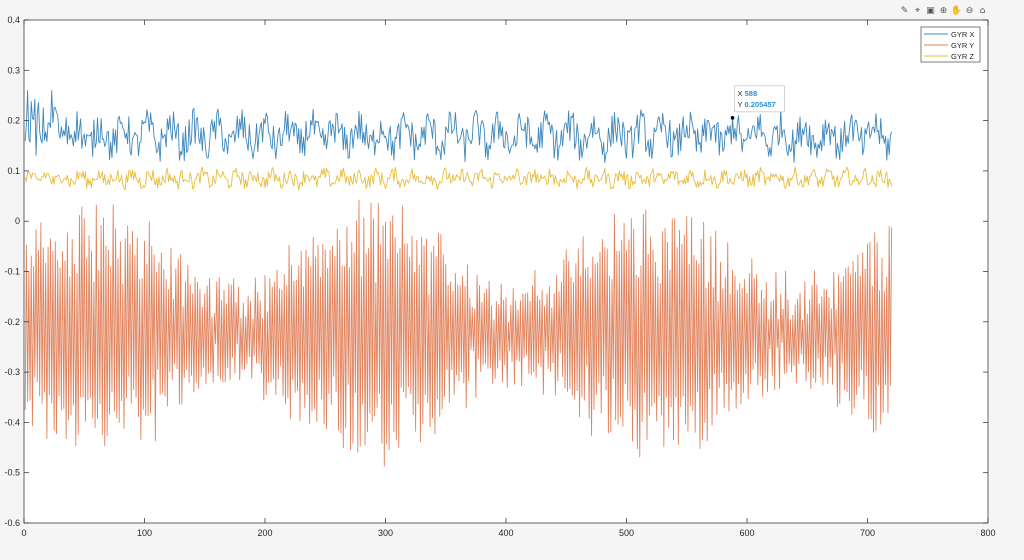 The height and width of the screenshot is (560, 1024). I want to click on y-tick-label: -0.1, so click(12, 272).